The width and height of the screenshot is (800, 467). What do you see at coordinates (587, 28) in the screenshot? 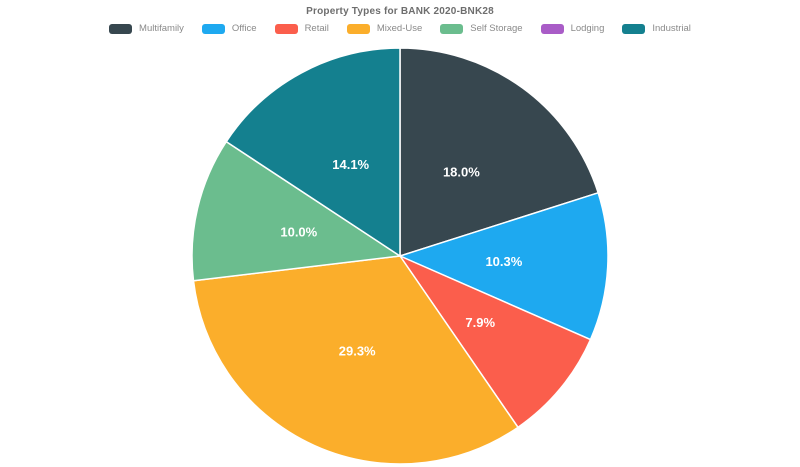
I see `legend-label-lodging: Lodging` at bounding box center [587, 28].